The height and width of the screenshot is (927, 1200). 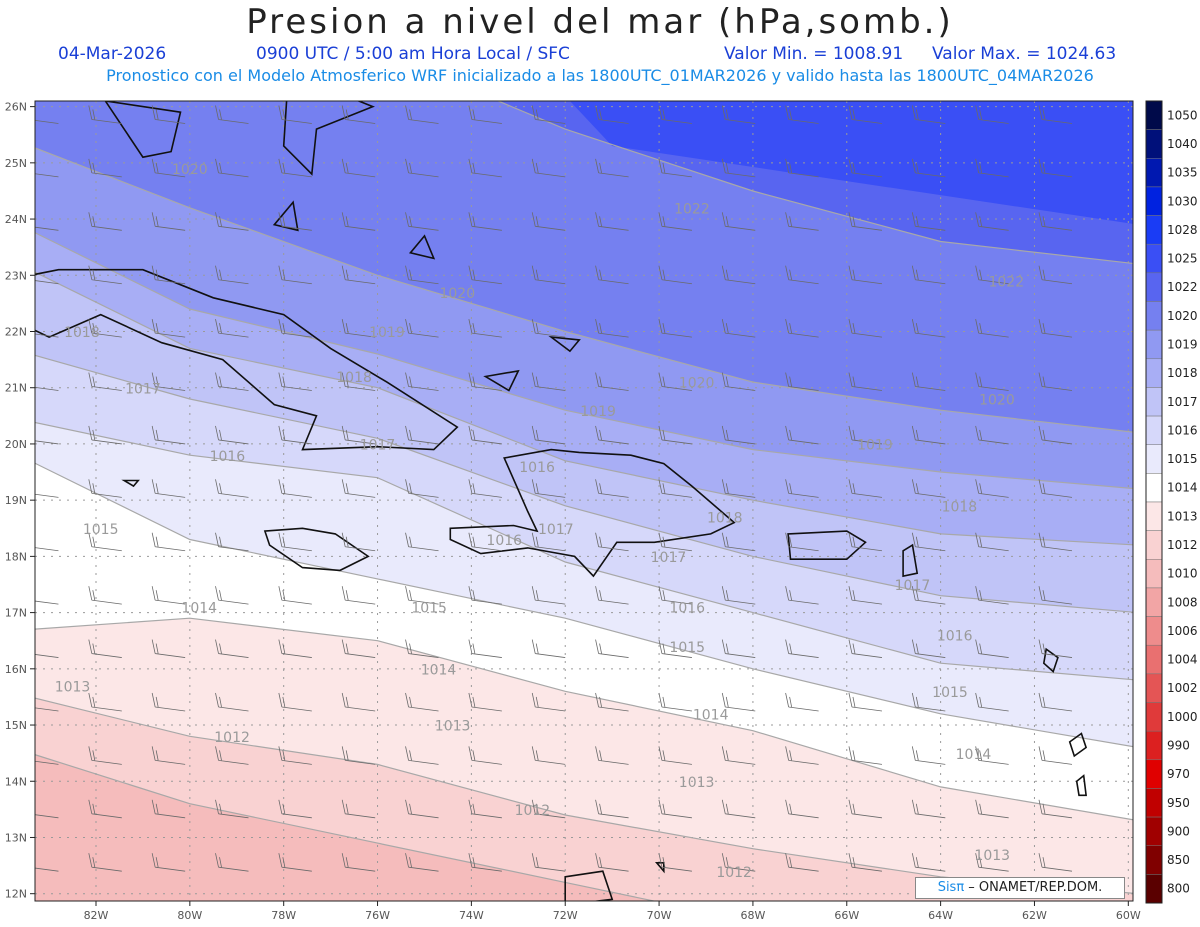 I want to click on isobar-label: 1018, so click(x=960, y=507).